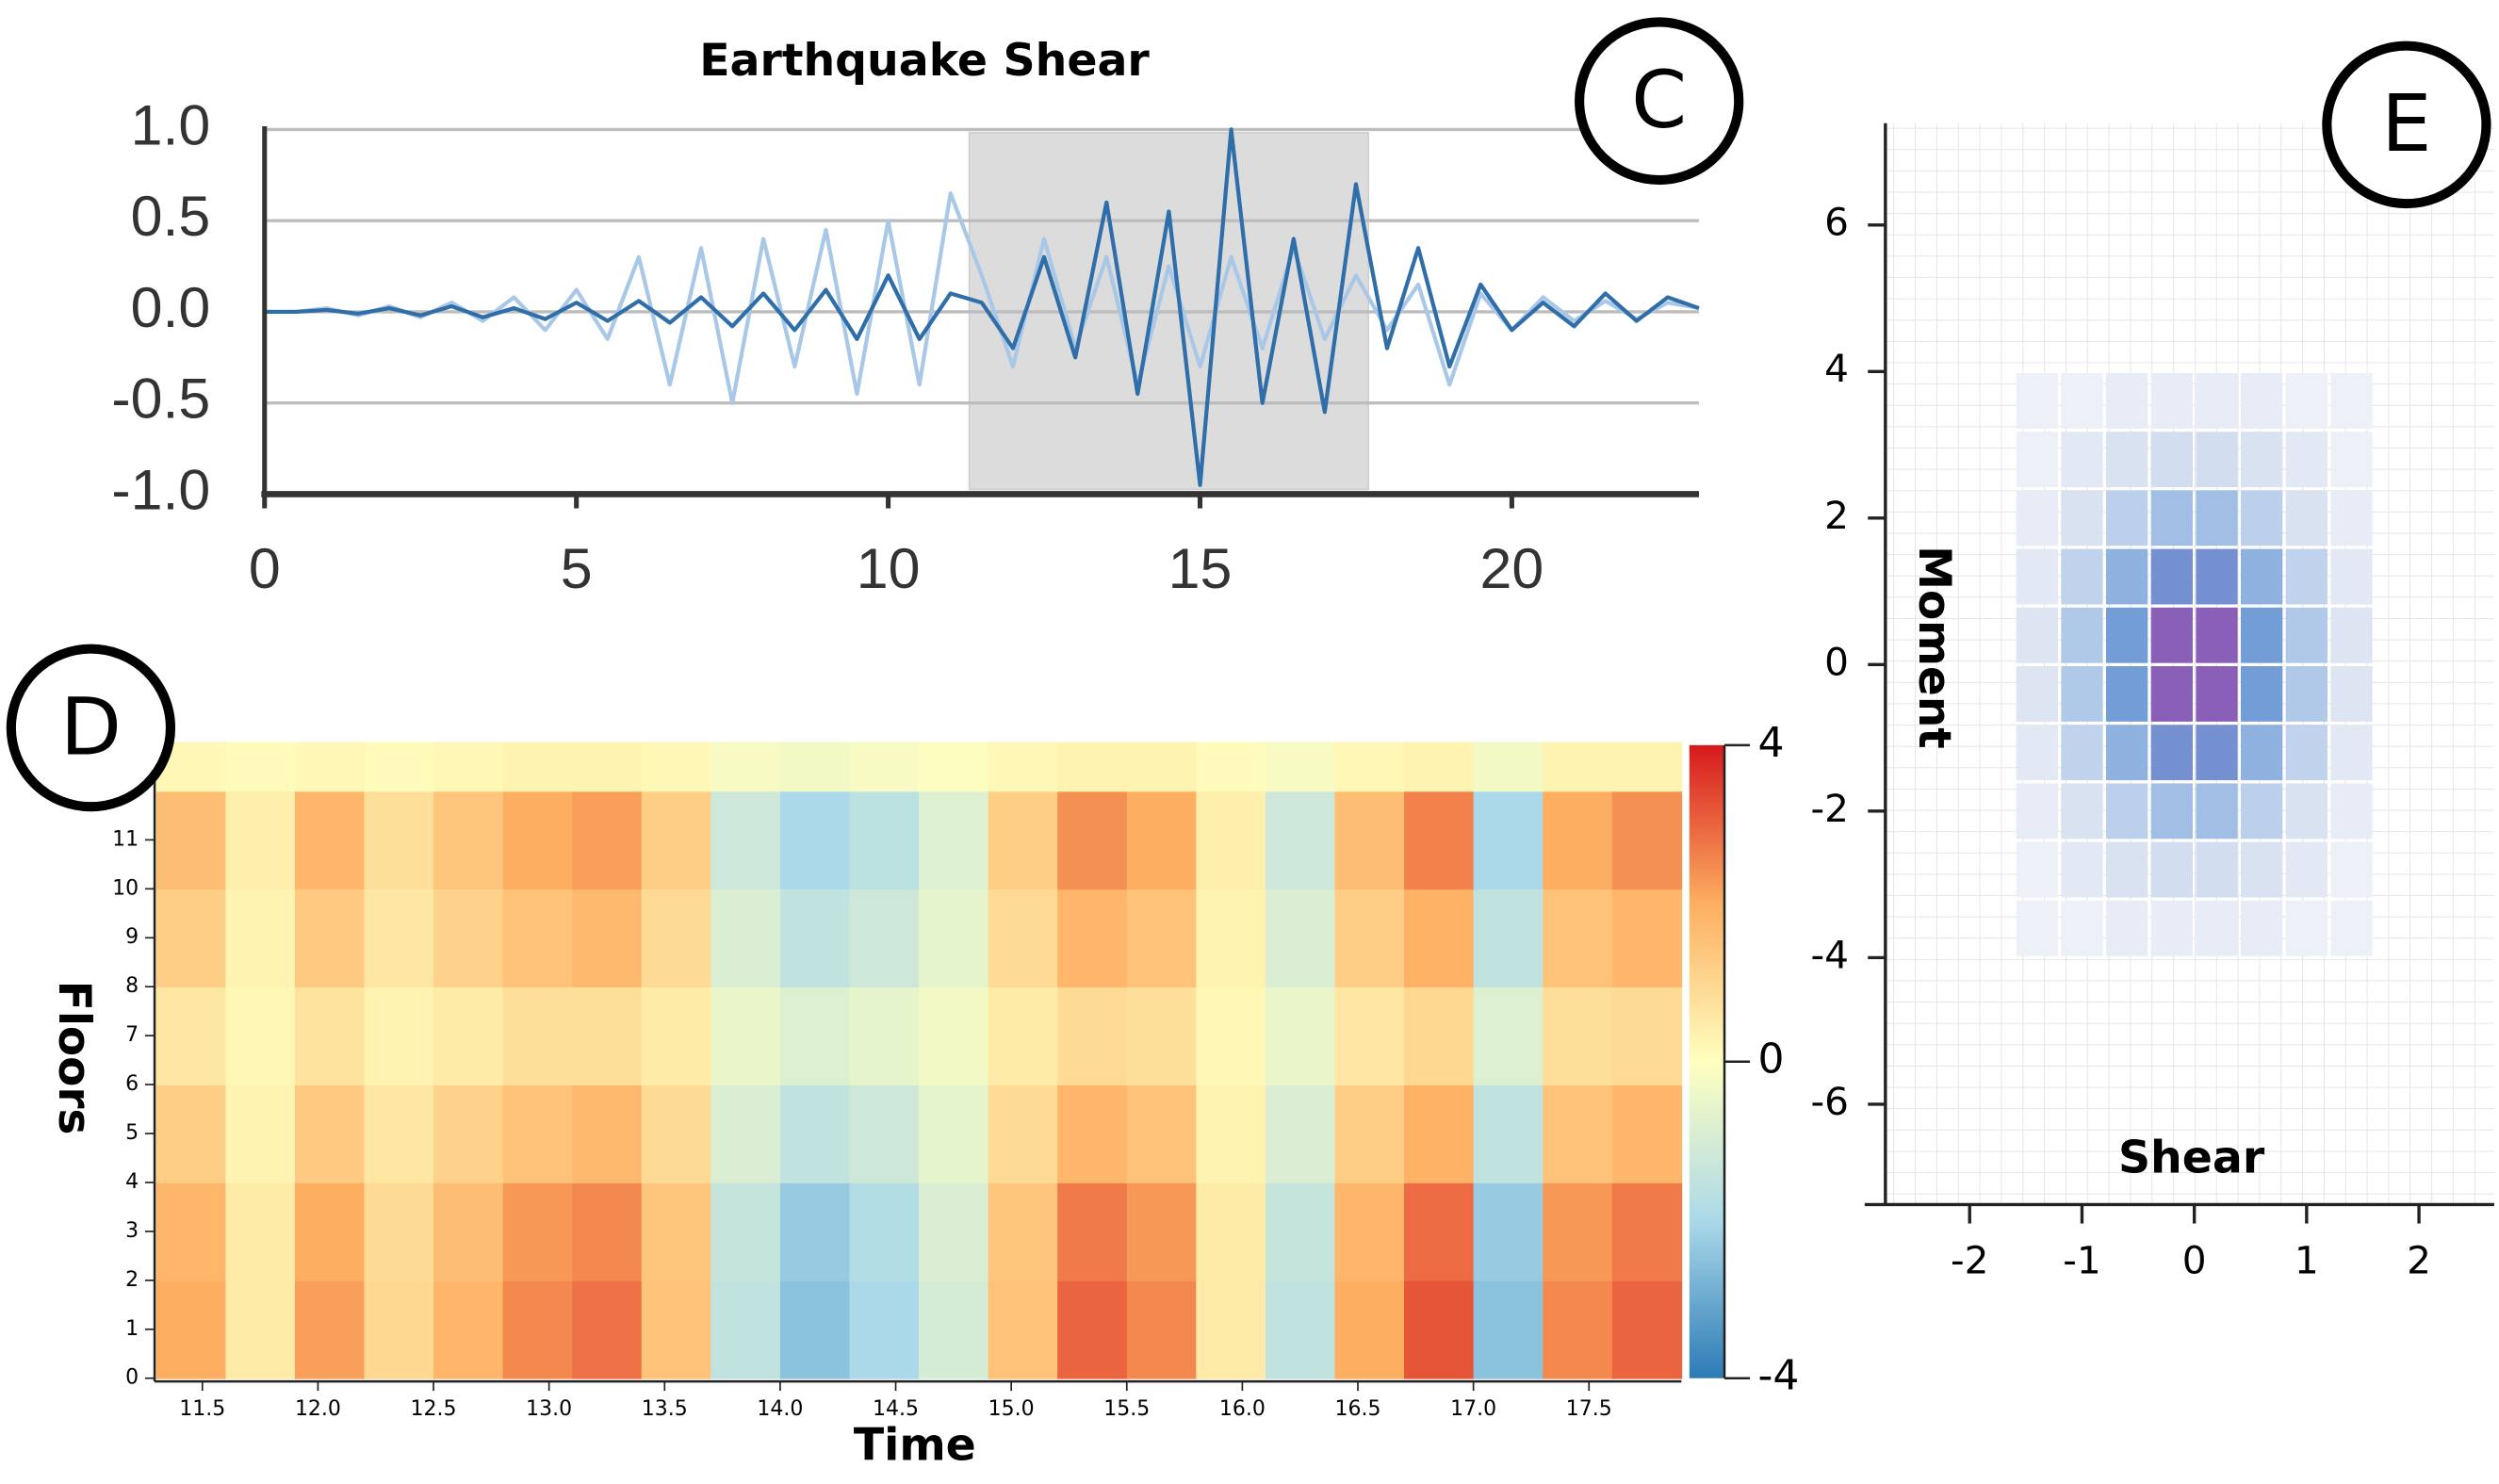 The width and height of the screenshot is (2499, 1484). What do you see at coordinates (171, 216) in the screenshot?
I see `y-tick-label: 0.5` at bounding box center [171, 216].